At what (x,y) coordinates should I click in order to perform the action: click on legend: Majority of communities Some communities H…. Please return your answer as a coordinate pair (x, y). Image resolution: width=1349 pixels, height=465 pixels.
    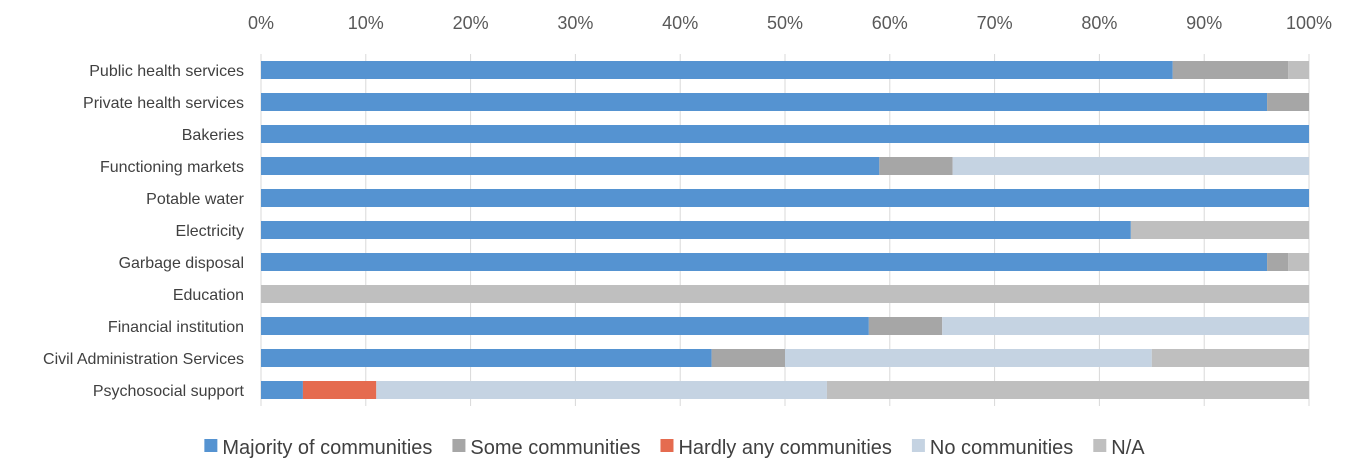
    Looking at the image, I should click on (674, 448).